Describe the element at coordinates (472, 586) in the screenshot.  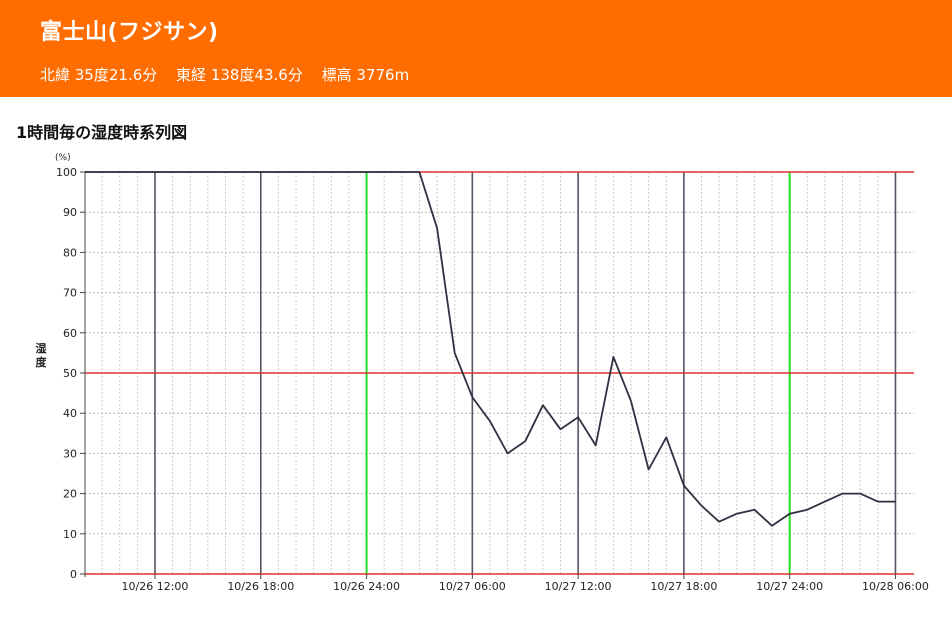
I see `x-tick-label: 10/27 06:00` at that location.